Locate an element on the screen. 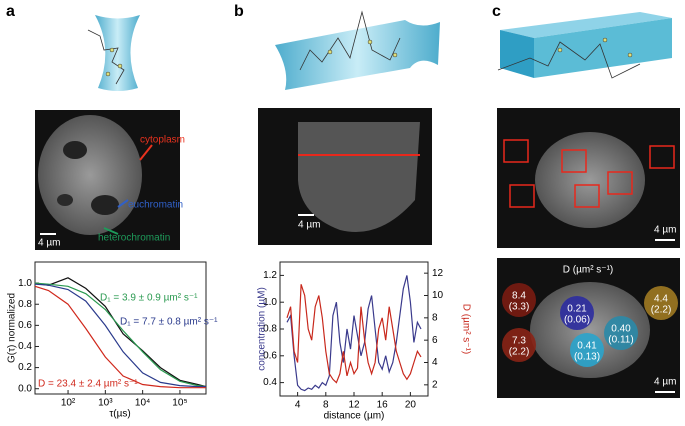 The width and height of the screenshot is (685, 426). y-axis-label: concentration (µM) is located at coordinates (262, 329).